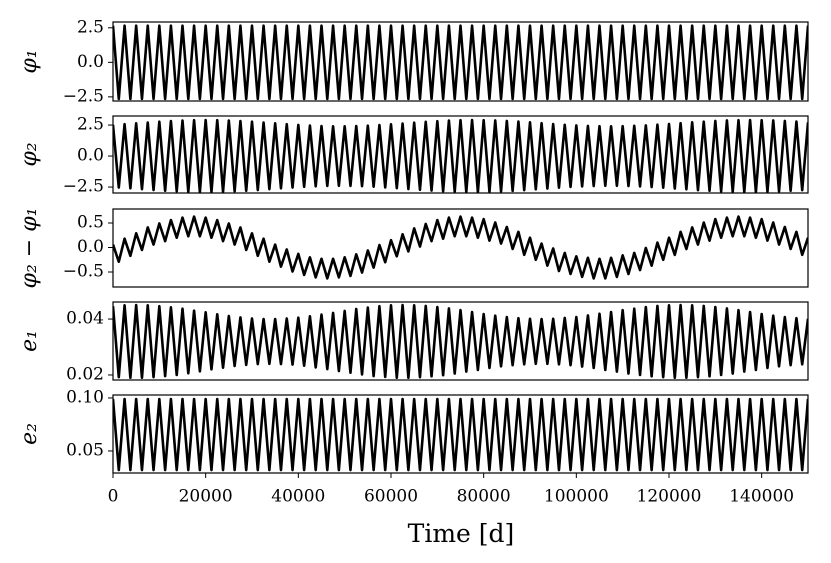  I want to click on y-tick-label: 0.05, so click(85, 450).